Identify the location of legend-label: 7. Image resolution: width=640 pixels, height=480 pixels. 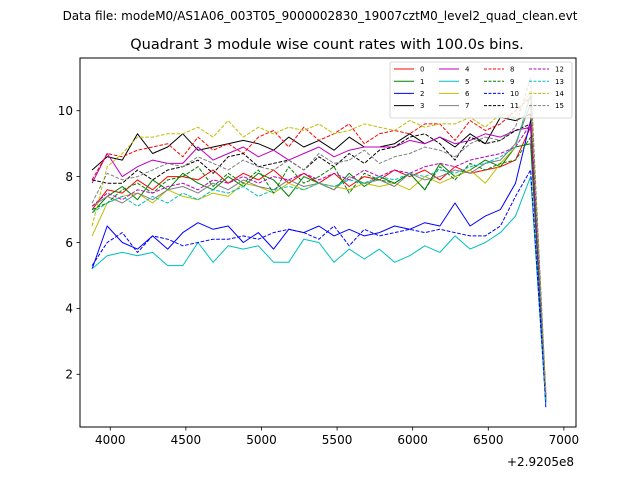
(467, 106).